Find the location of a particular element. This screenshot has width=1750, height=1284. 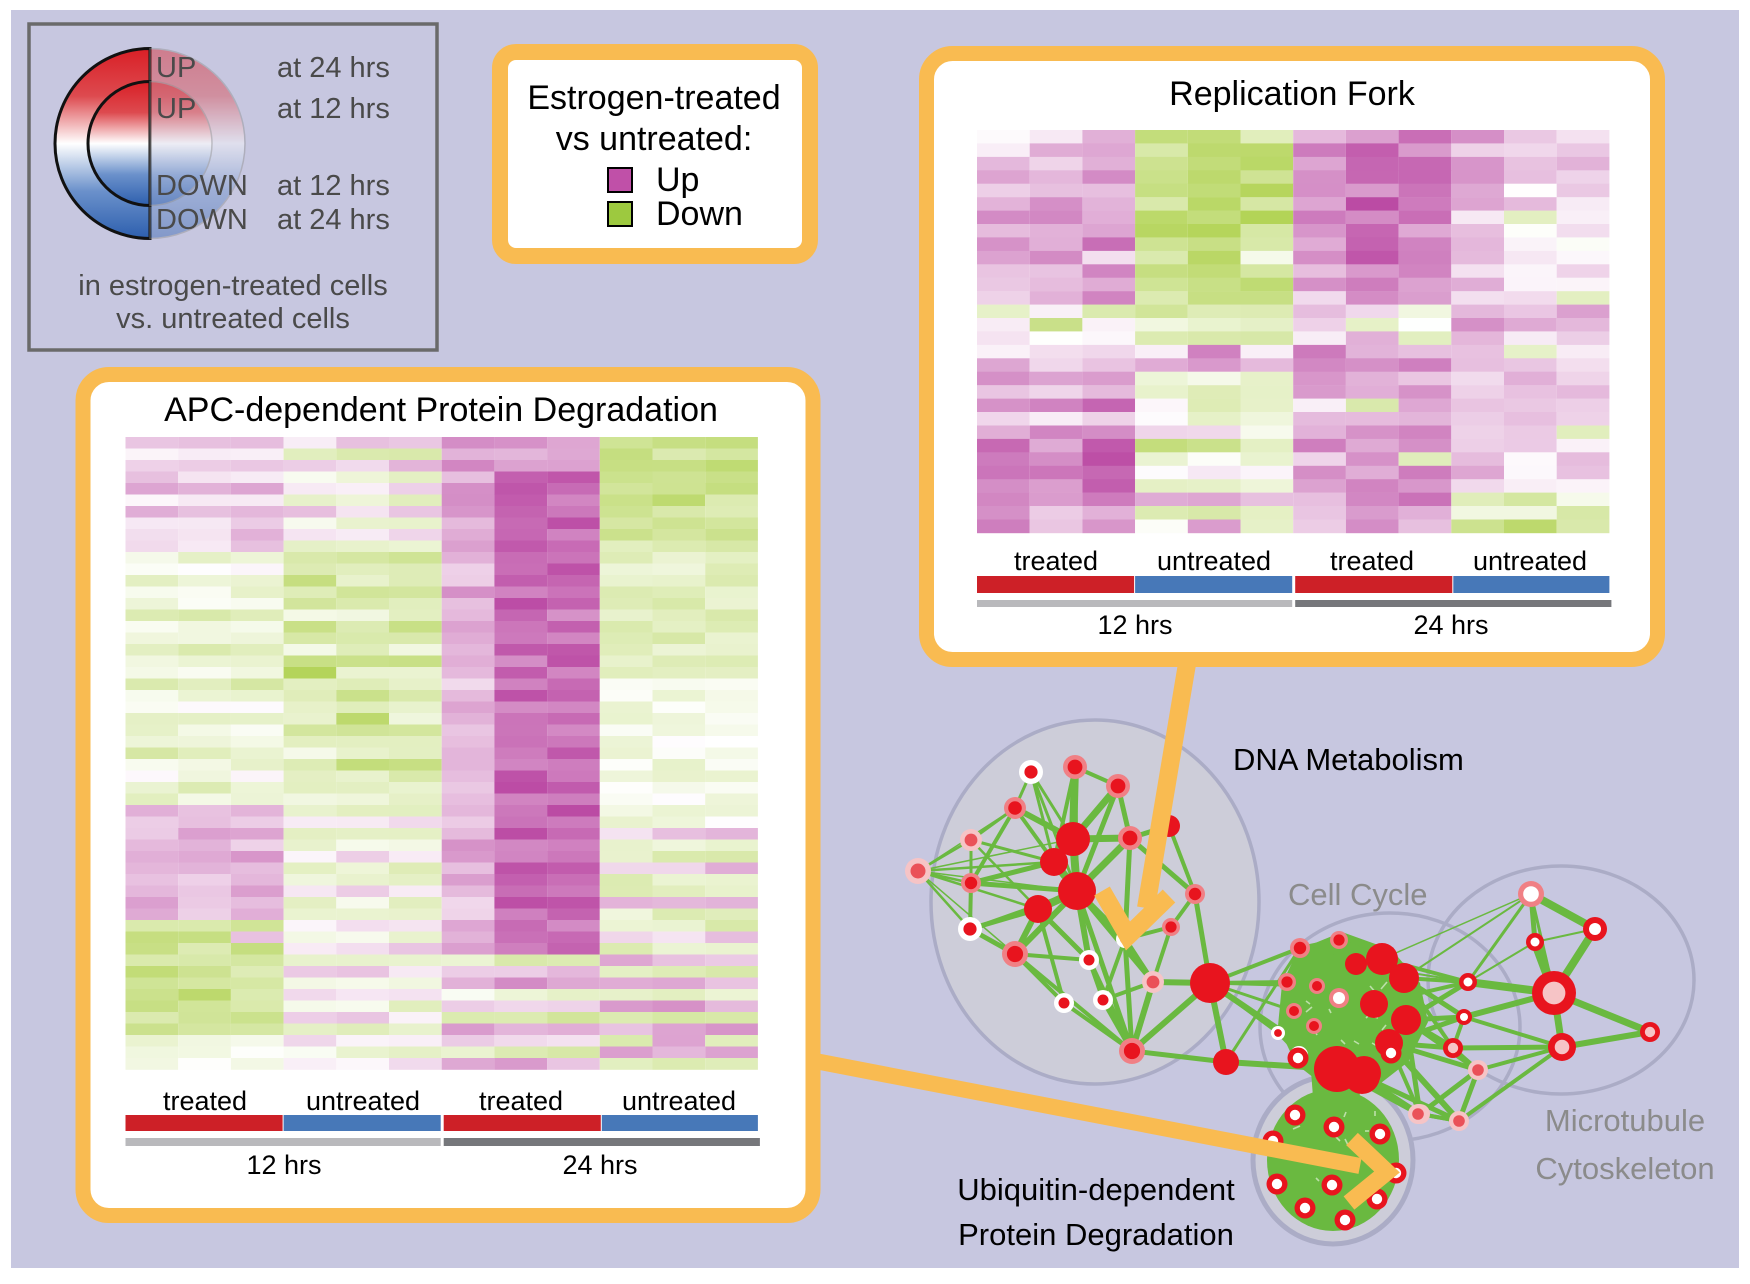

svg-text: Cell Cycle is located at coordinates (1358, 894).